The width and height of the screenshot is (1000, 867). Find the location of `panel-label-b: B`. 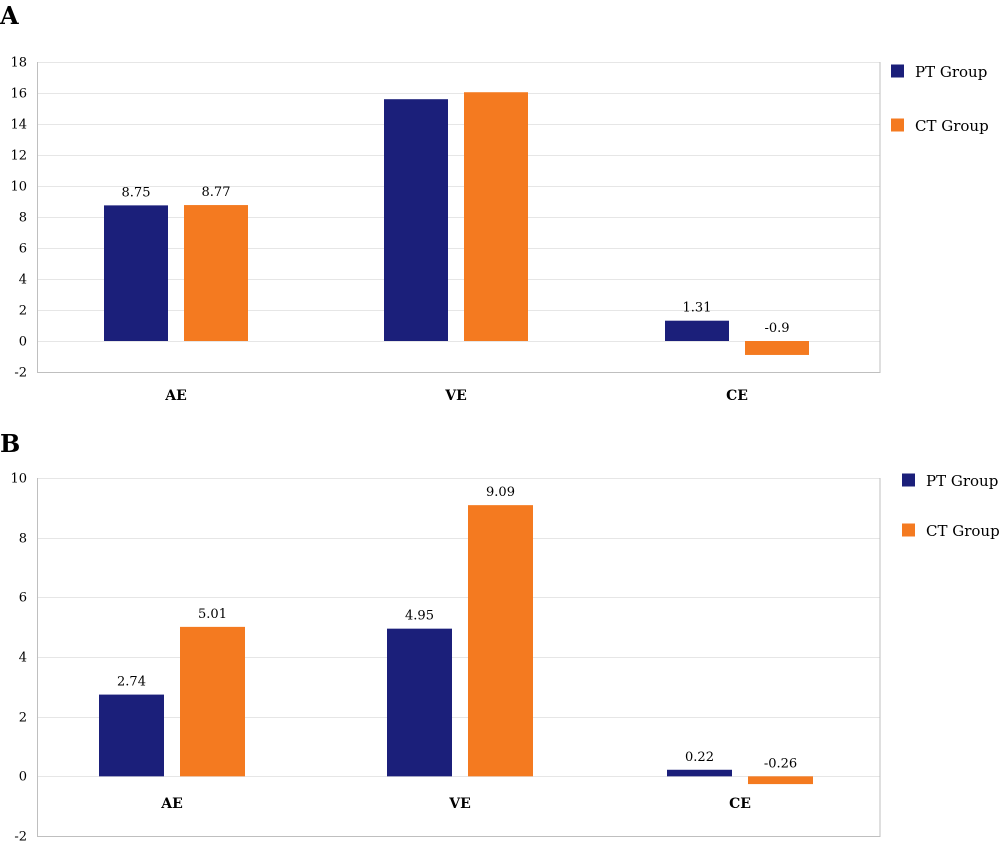

panel-label-b: B is located at coordinates (10, 443).